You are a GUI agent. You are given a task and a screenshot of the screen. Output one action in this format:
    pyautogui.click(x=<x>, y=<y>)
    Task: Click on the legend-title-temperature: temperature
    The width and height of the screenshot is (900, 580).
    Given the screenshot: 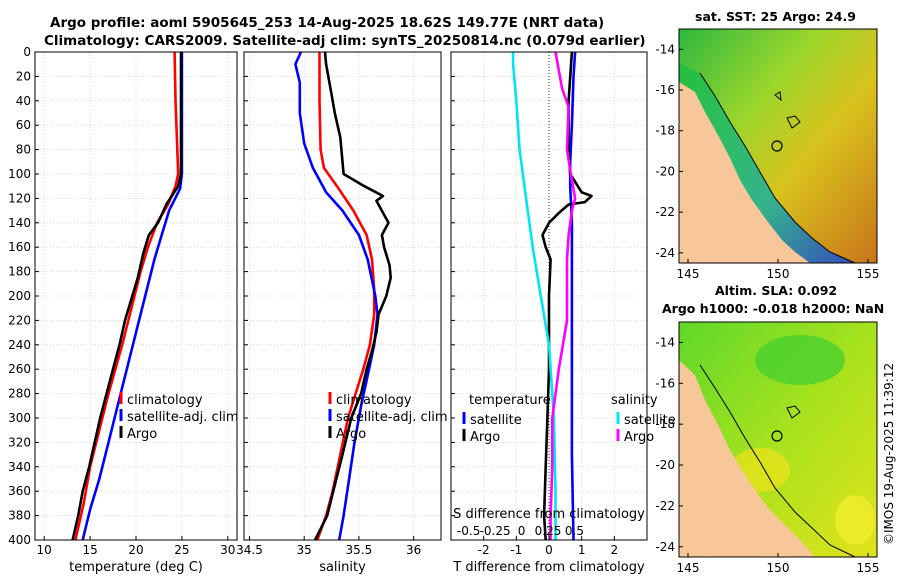 What is the action you would take?
    pyautogui.click(x=510, y=400)
    